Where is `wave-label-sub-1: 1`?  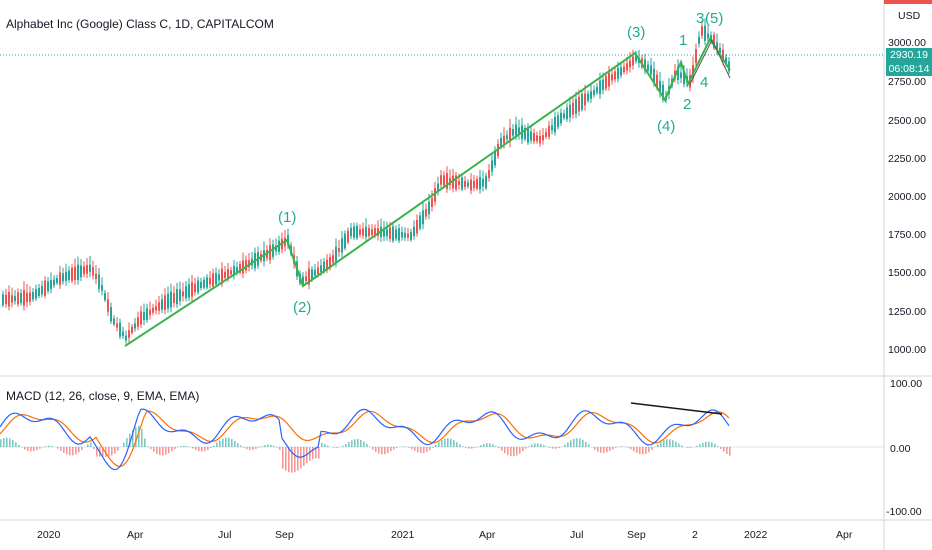
wave-label-sub-1: 1 is located at coordinates (683, 40).